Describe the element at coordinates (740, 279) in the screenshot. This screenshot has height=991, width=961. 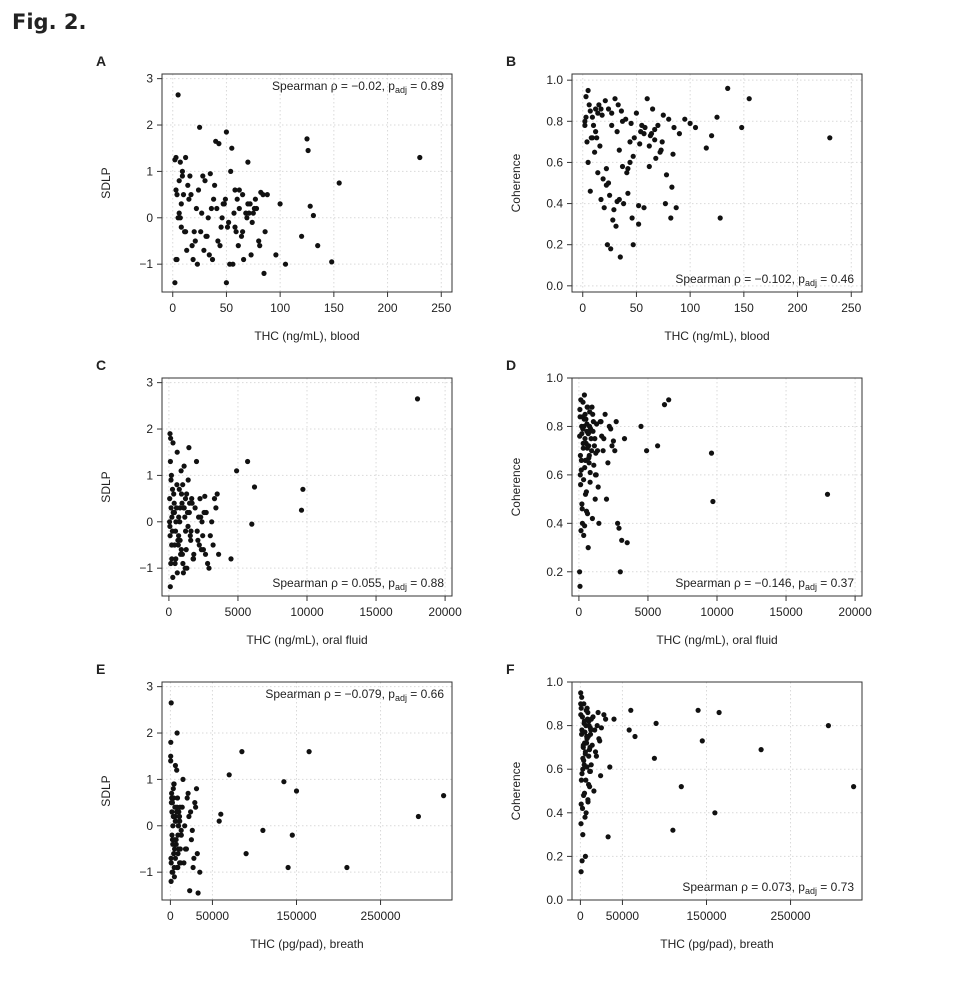
I see `annotation-main: Spearman ρ = −0.102, p` at that location.